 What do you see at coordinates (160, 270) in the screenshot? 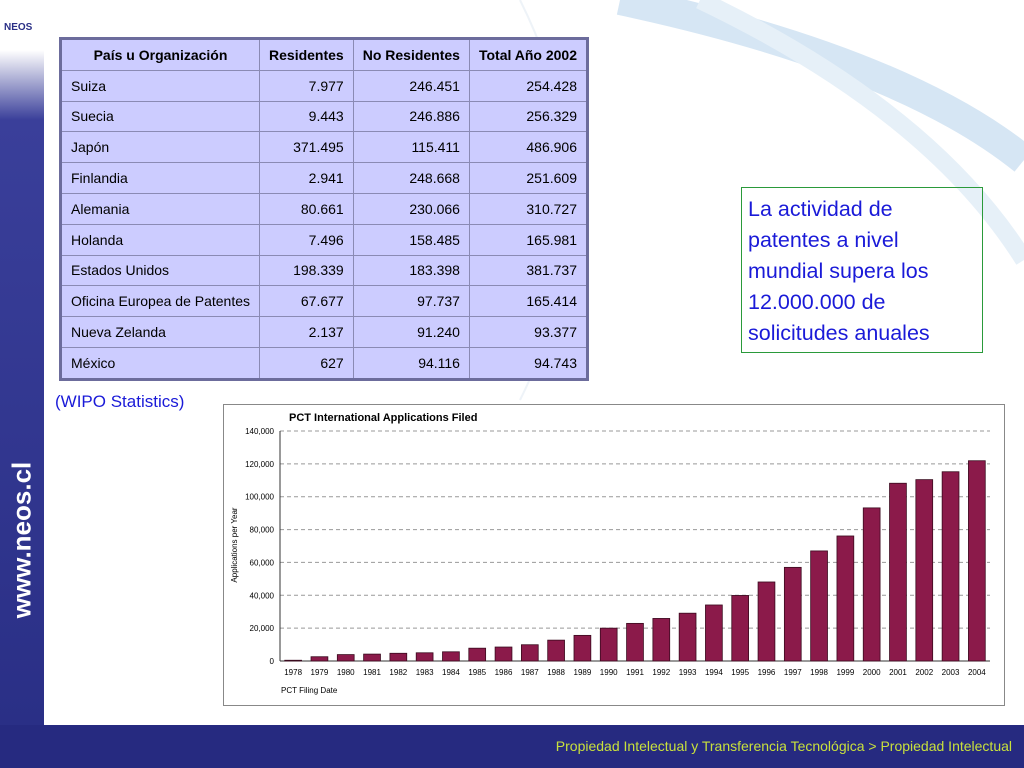
I see `table-cell: Estados Unidos` at bounding box center [160, 270].